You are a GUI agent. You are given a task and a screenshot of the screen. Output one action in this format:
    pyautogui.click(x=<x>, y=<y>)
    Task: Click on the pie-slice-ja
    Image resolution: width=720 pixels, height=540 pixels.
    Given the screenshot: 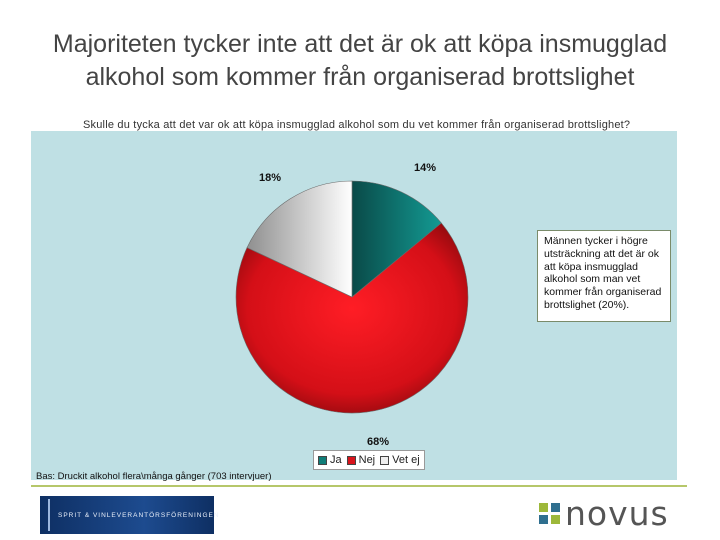 What is the action you would take?
    pyautogui.click(x=396, y=239)
    